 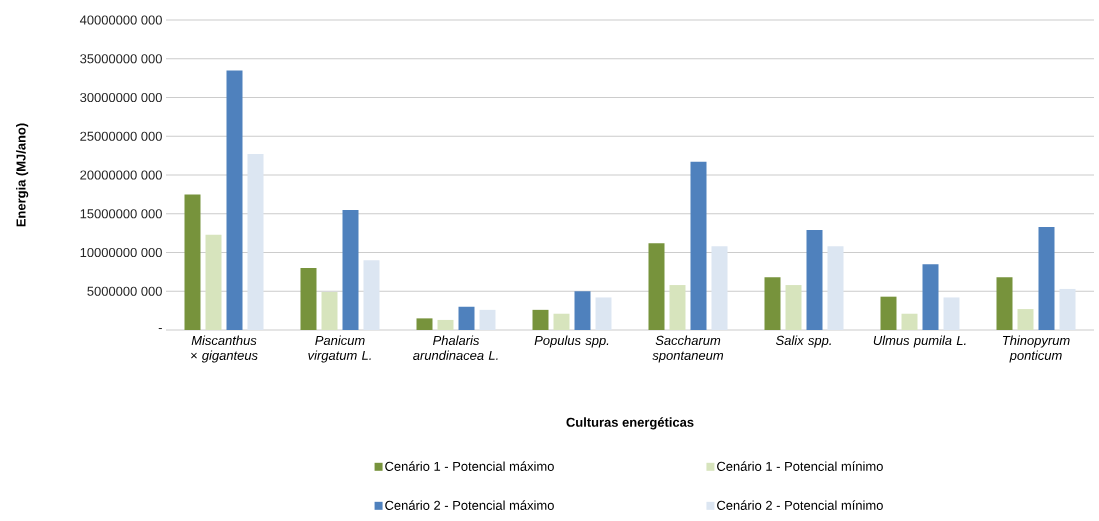 I want to click on legend-label: Cenário 1 - Potencial mínimo, so click(x=800, y=466).